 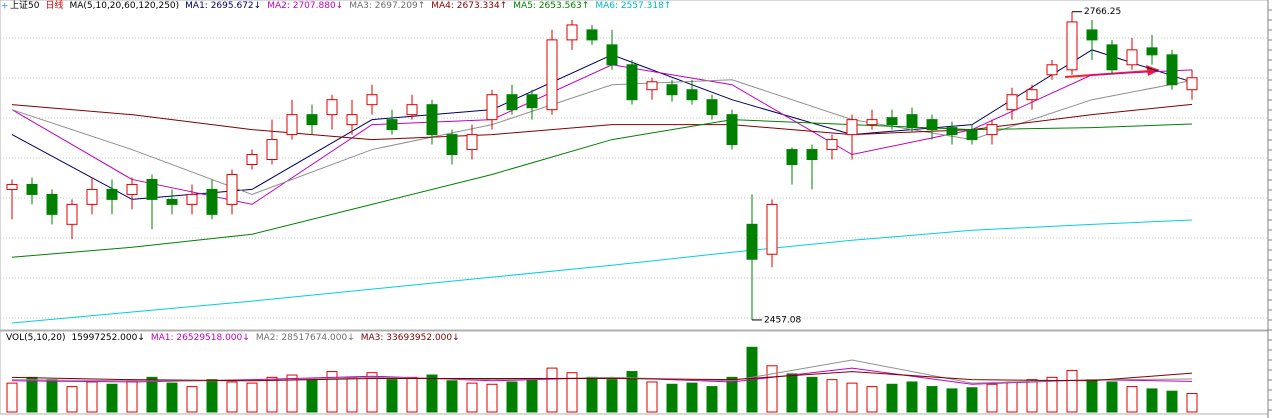 What do you see at coordinates (200, 338) in the screenshot?
I see `header-item: MA1: 26529518.000↓` at bounding box center [200, 338].